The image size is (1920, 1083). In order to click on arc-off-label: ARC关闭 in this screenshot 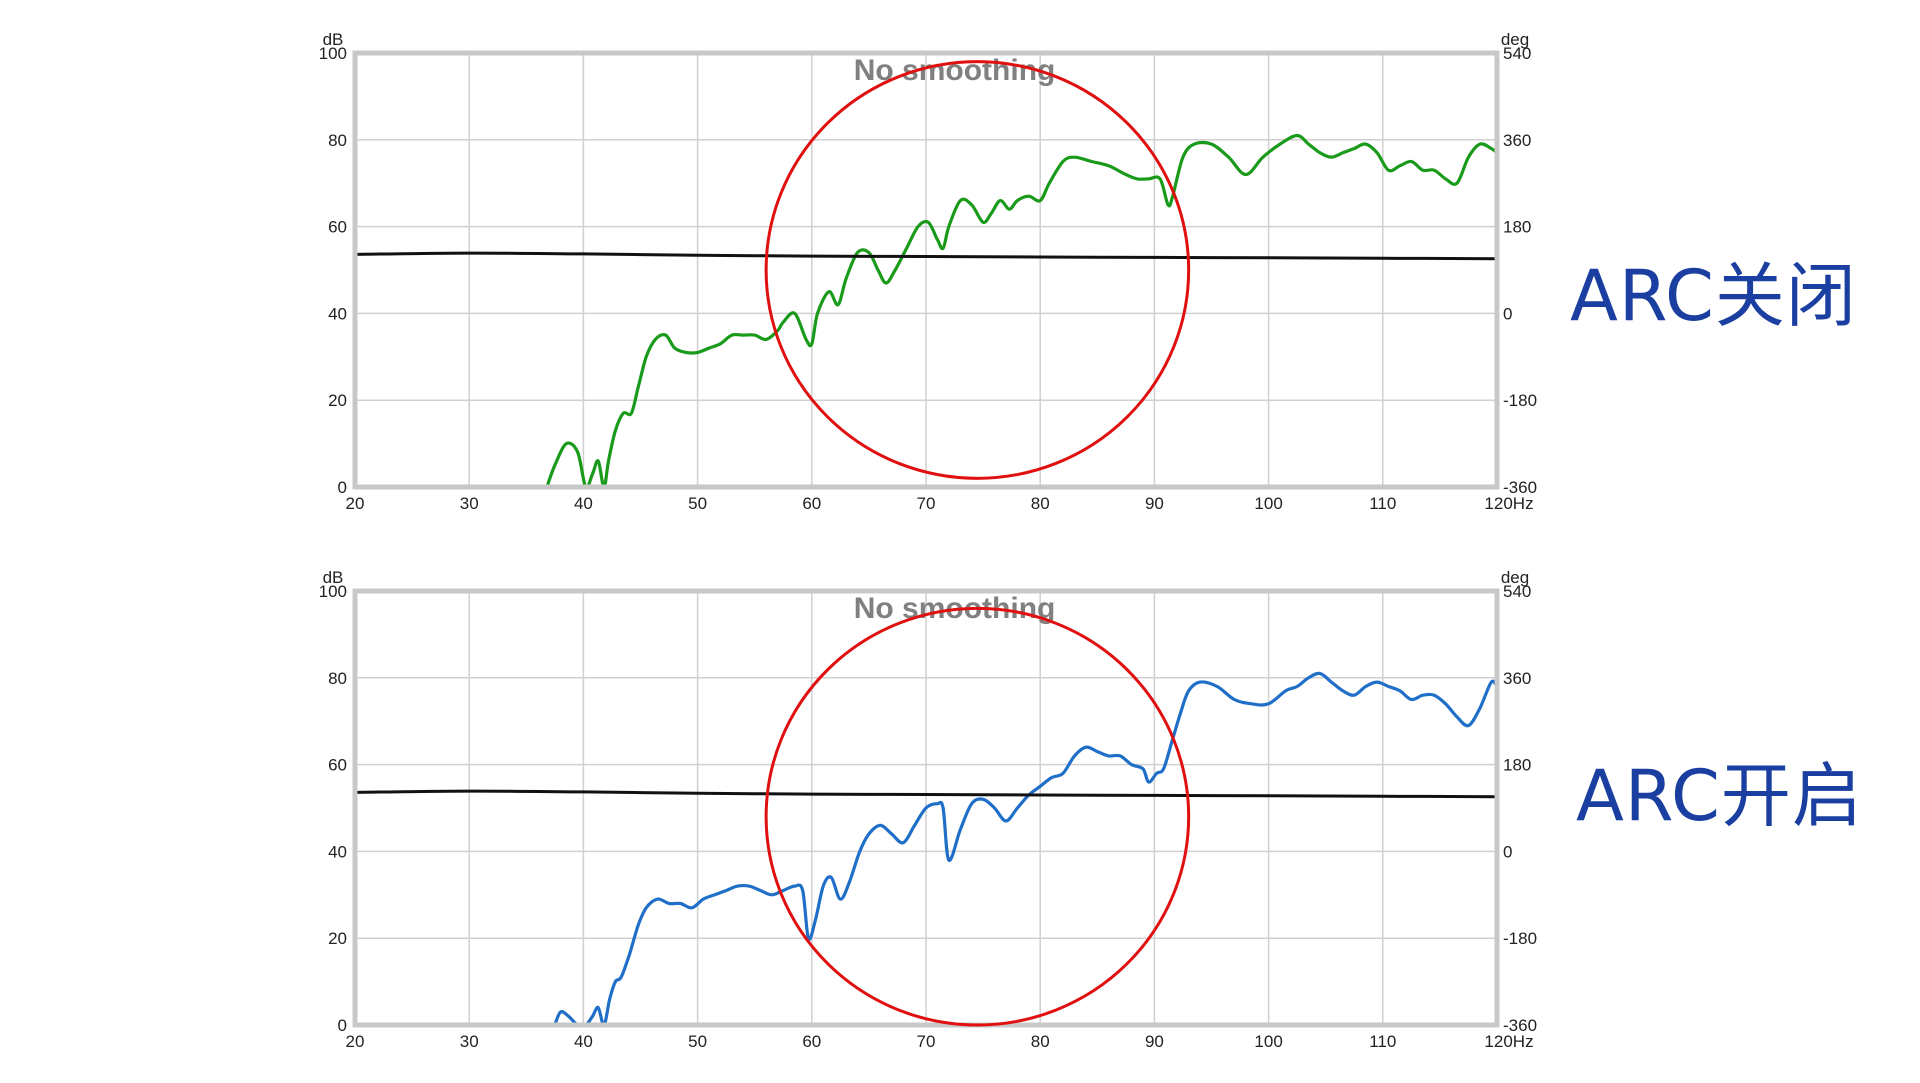, I will do `click(1713, 296)`.